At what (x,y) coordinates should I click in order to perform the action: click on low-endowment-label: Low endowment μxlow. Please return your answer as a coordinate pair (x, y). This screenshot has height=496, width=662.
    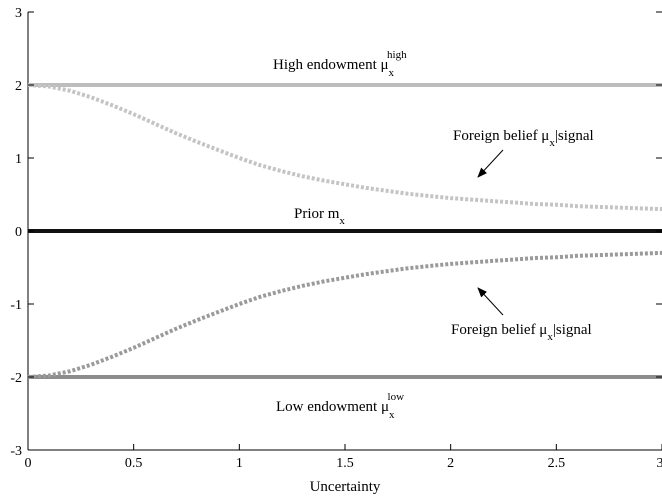
    Looking at the image, I should click on (340, 406).